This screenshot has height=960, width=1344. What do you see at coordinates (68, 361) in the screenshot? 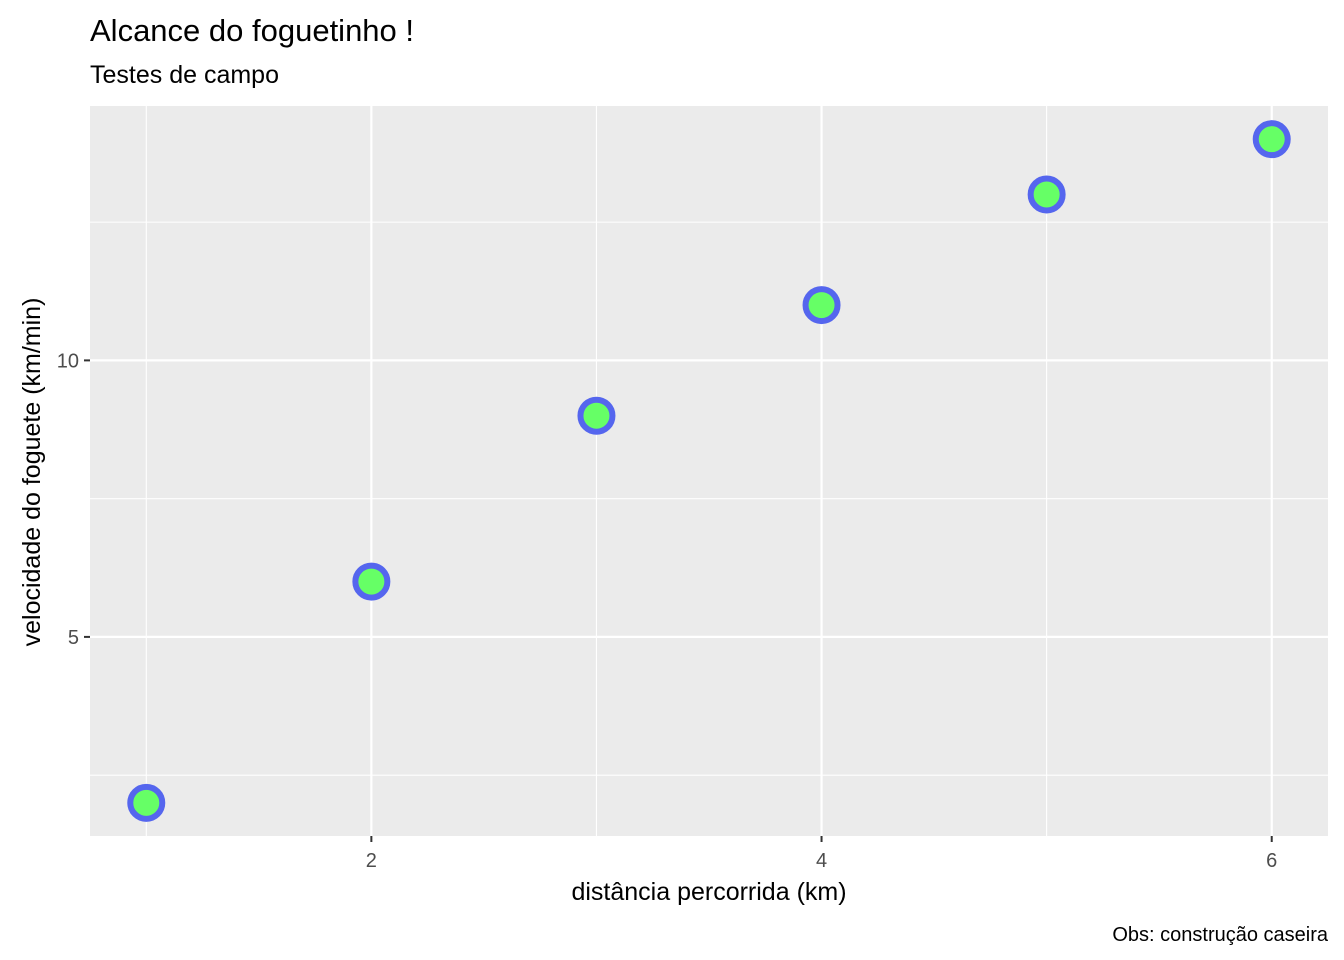
I see `y-tick-label: 10` at bounding box center [68, 361].